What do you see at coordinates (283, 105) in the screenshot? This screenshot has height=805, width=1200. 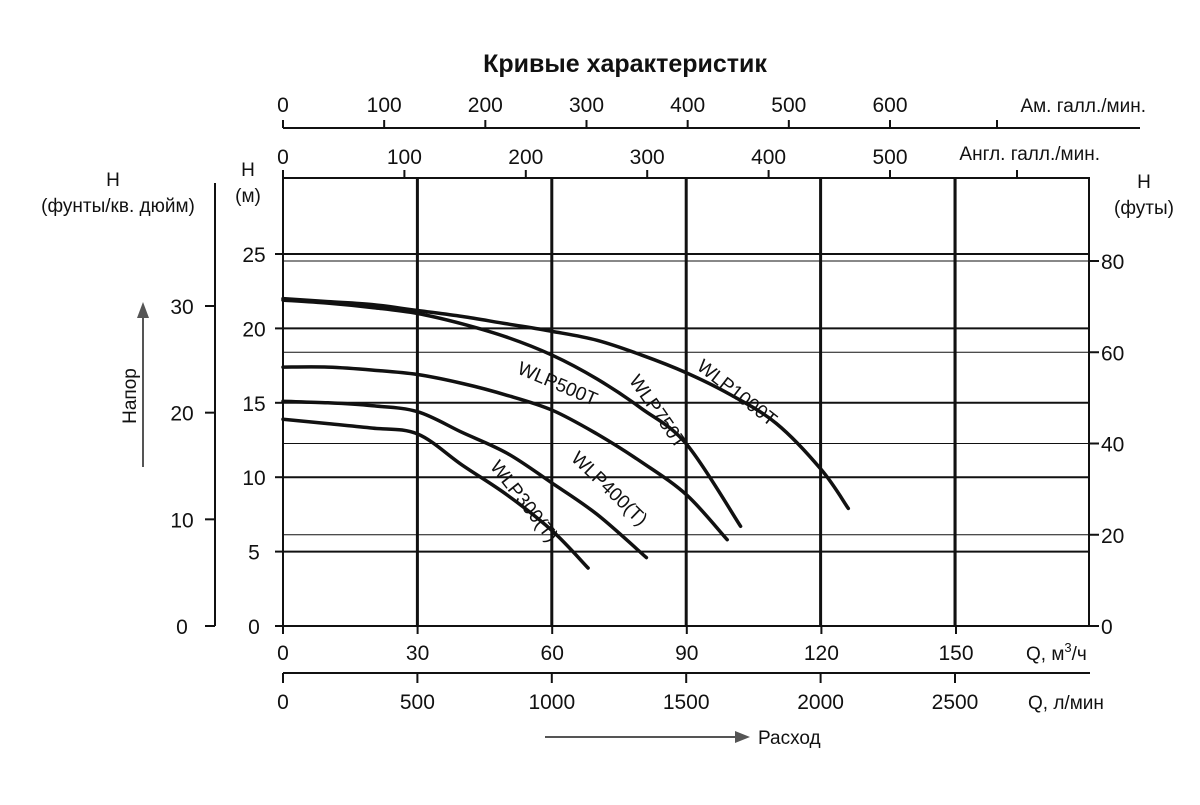 I see `us-gpm-tick-label: 0` at bounding box center [283, 105].